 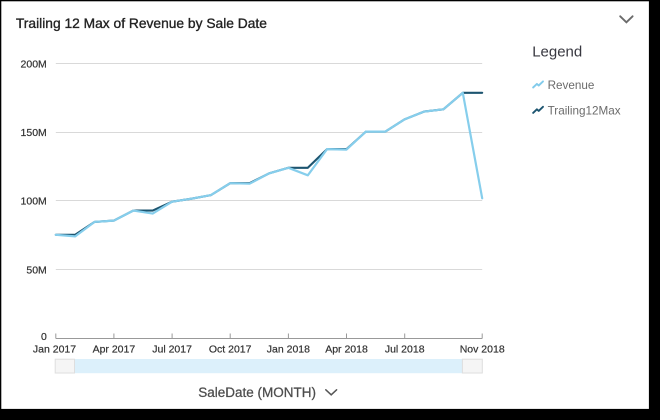 What do you see at coordinates (34, 64) in the screenshot?
I see `svg-text: 200M` at bounding box center [34, 64].